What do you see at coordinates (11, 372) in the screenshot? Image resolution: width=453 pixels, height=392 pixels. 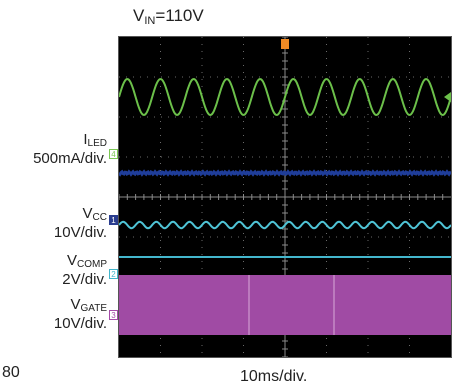 I see `figure-number: 80` at bounding box center [11, 372].